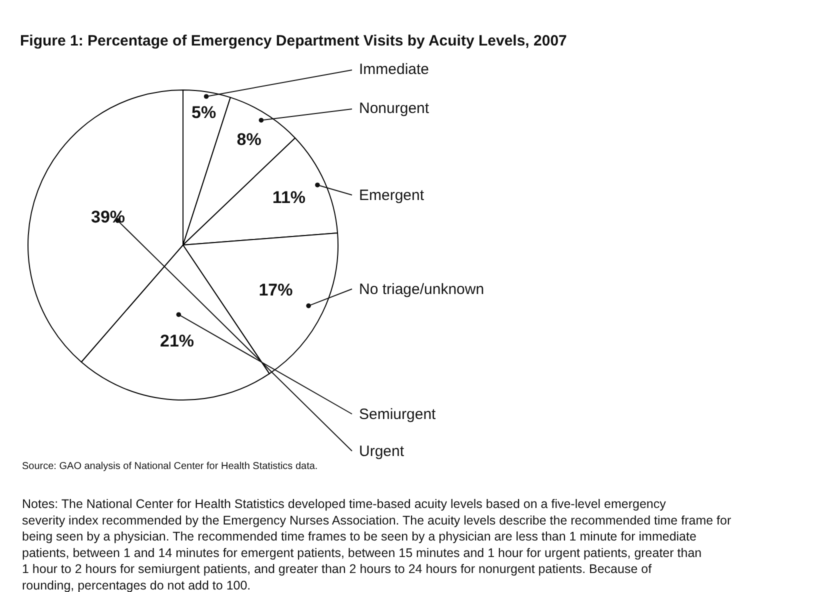  I want to click on slice-label: Semiurgent, so click(398, 414).